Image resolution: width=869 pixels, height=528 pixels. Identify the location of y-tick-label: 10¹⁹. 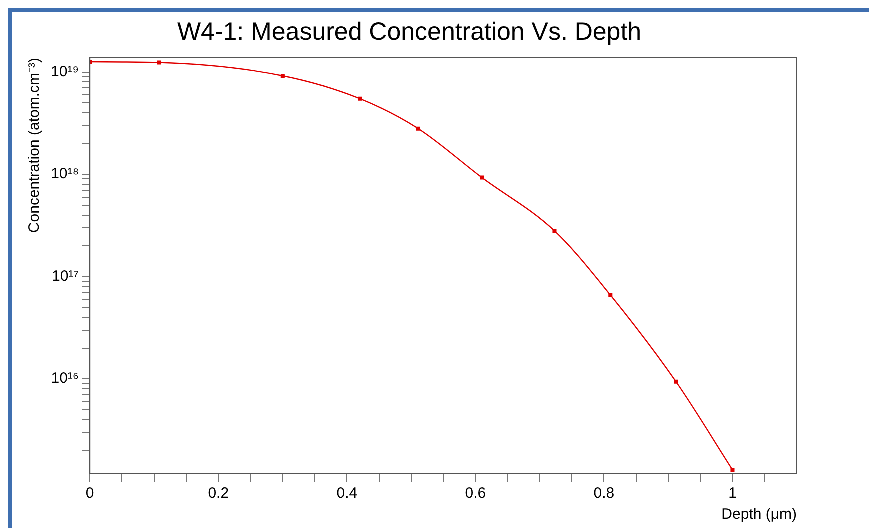
(65, 71).